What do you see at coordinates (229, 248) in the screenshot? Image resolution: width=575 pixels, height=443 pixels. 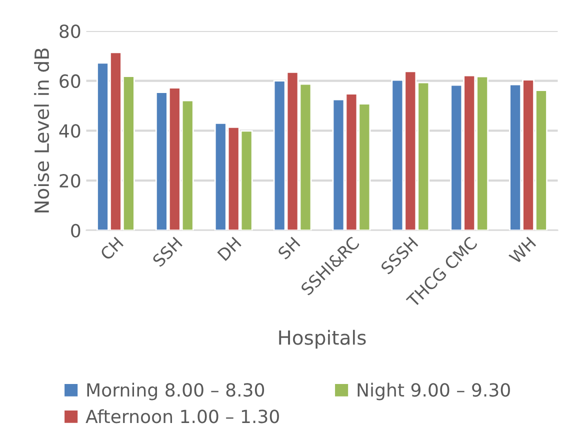 I see `x-tick-label: DH` at bounding box center [229, 248].